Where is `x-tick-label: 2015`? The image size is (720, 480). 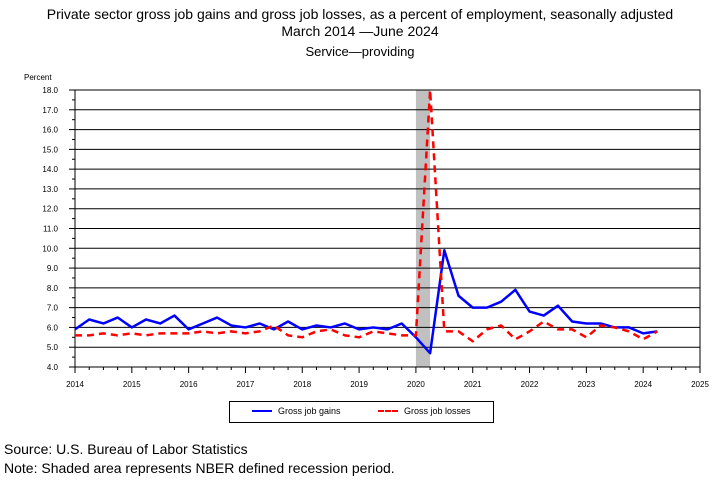 x-tick-label: 2015 is located at coordinates (132, 384).